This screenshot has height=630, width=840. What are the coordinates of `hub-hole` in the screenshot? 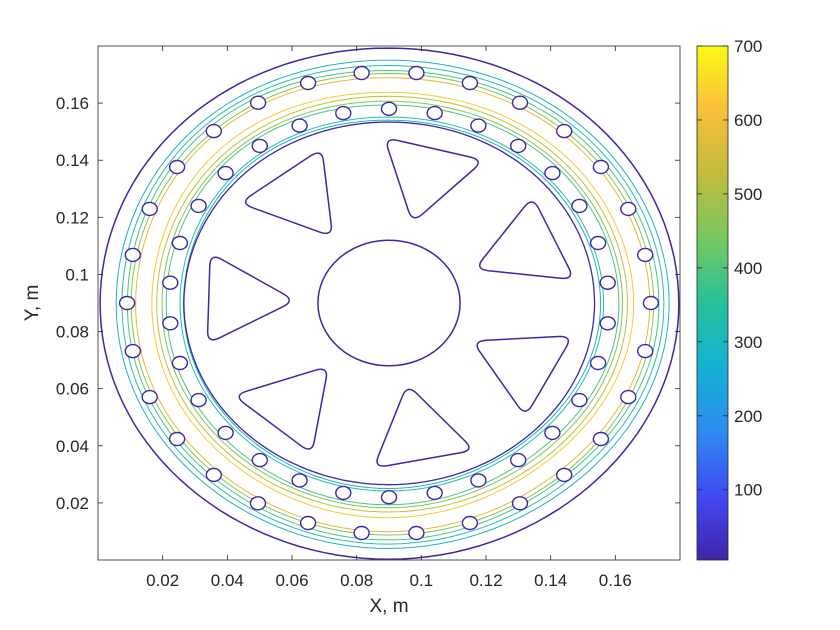 It's located at (389, 303).